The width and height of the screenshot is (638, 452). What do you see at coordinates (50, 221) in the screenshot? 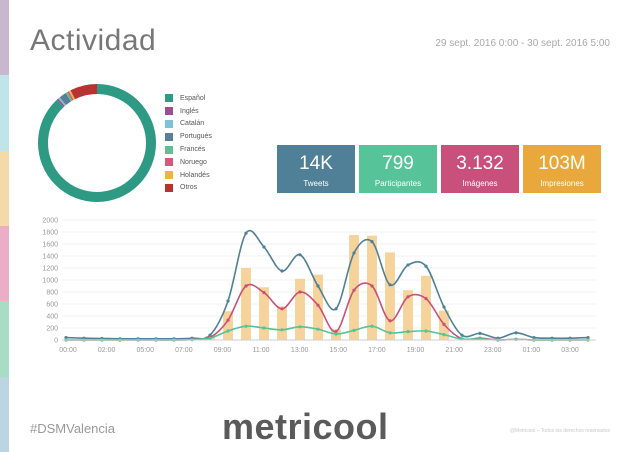
I see `y-tick-label: 2000` at bounding box center [50, 221].